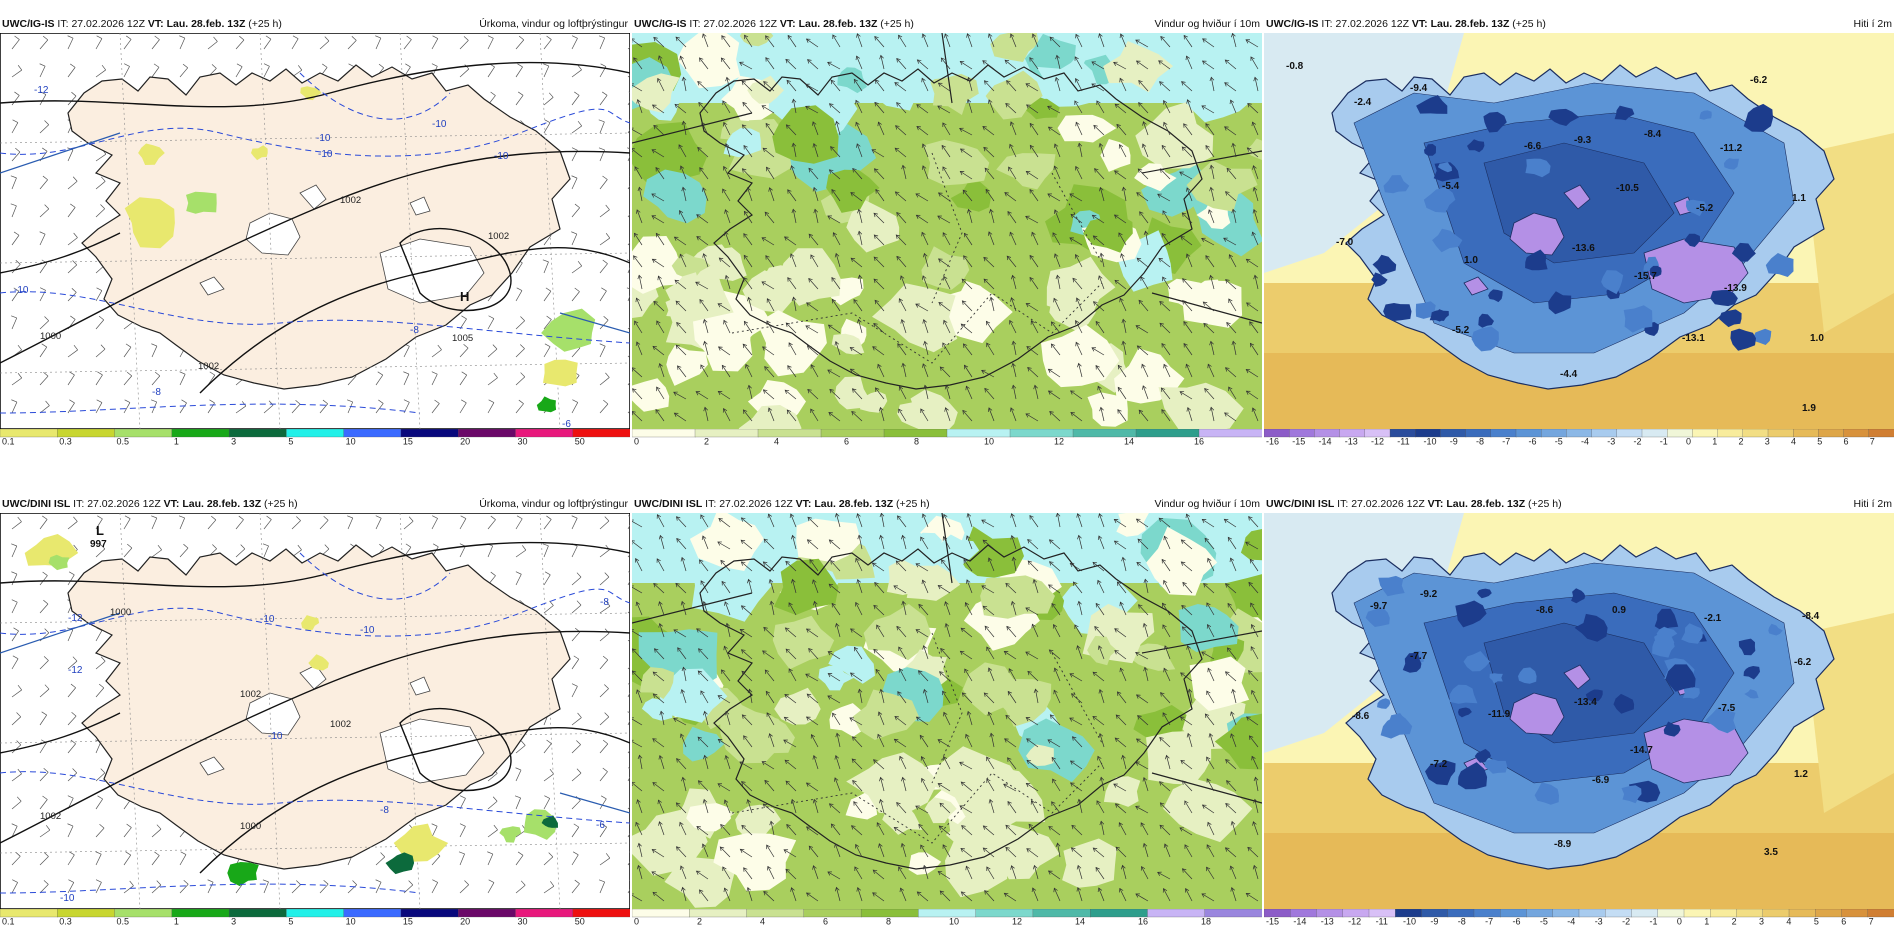  What do you see at coordinates (1080, 921) in the screenshot?
I see `colorbar-tick-label: 14` at bounding box center [1080, 921].